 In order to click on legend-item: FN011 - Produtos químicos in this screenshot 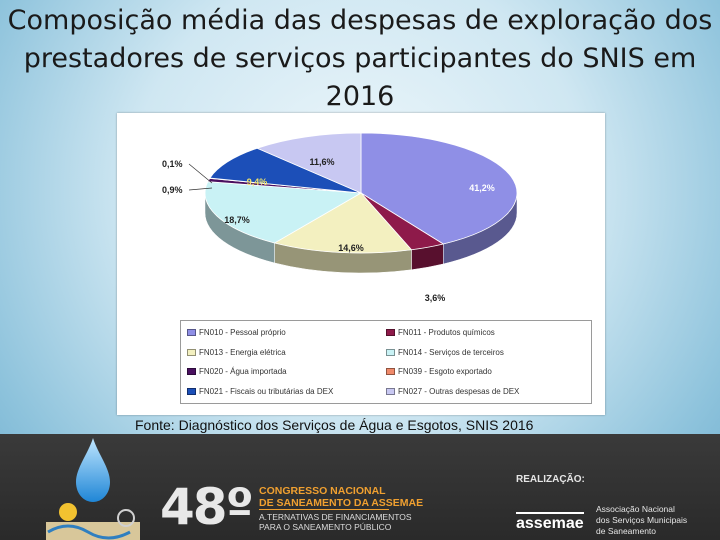, I will do `click(485, 333)`.